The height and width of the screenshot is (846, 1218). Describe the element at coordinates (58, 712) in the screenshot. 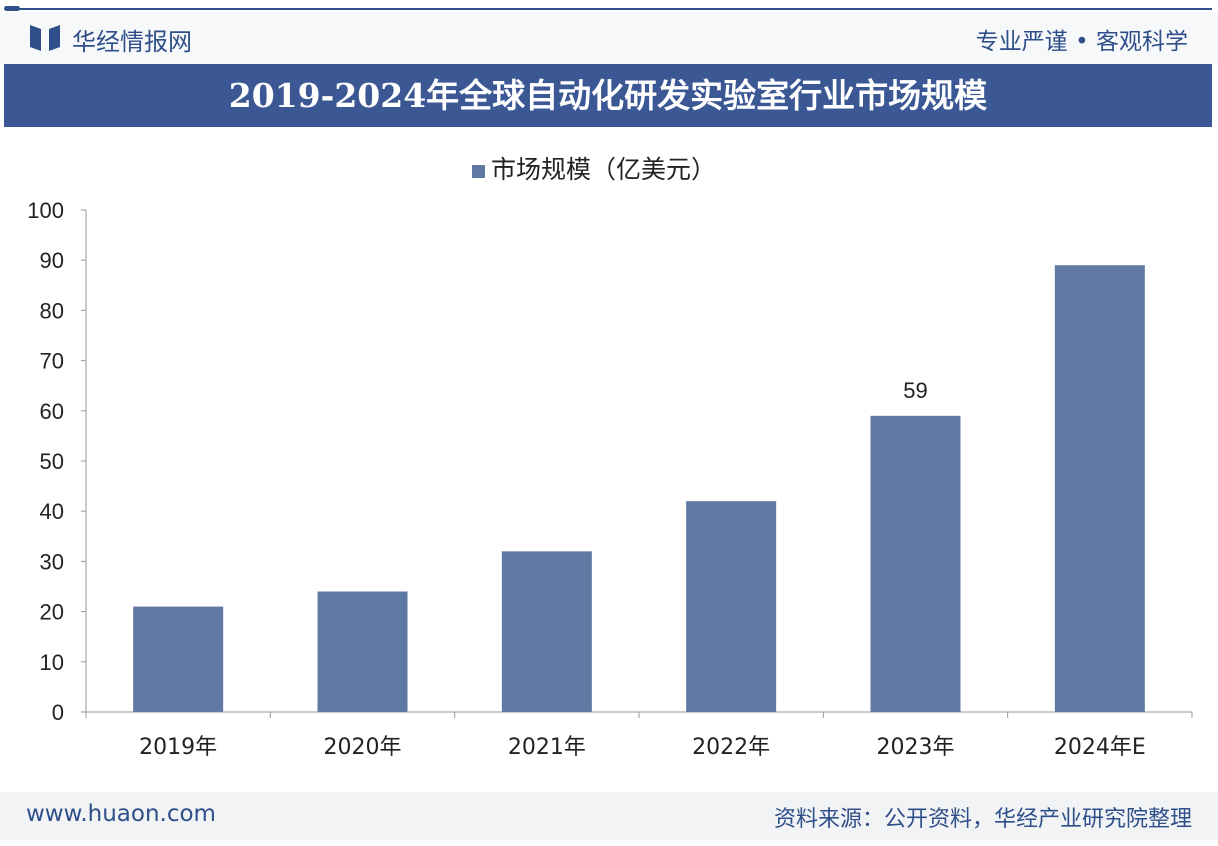

I see `y-tick-label: 0` at that location.